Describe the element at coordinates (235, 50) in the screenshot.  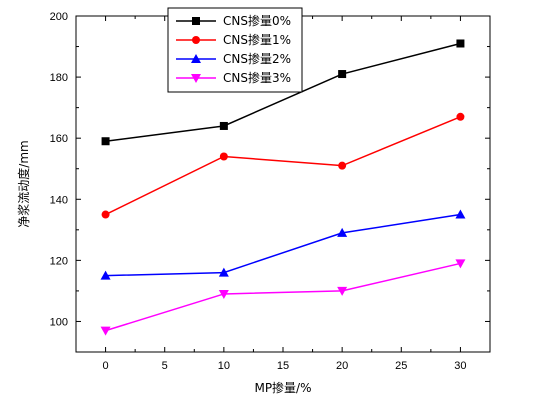
I see `legend: CNS掺量0% CNS掺量1% CNS掺量2% CNS掺量3%` at that location.